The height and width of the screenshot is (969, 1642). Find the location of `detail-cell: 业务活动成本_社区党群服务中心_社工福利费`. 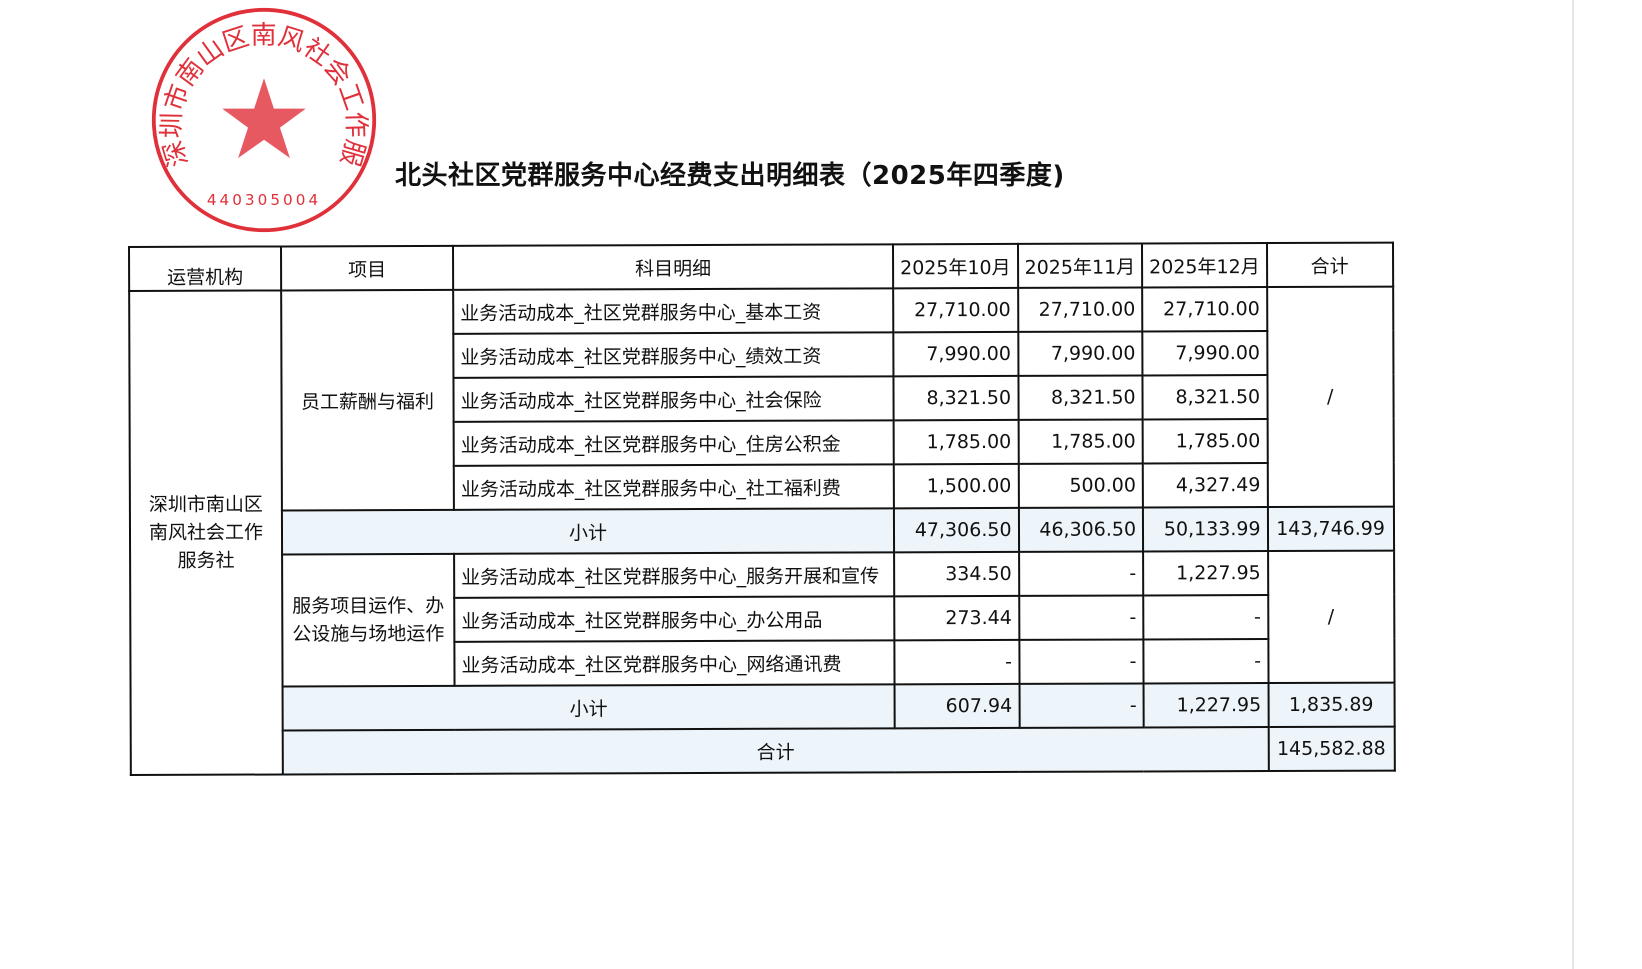

detail-cell: 业务活动成本_社区党群服务中心_社工福利费 is located at coordinates (673, 487).